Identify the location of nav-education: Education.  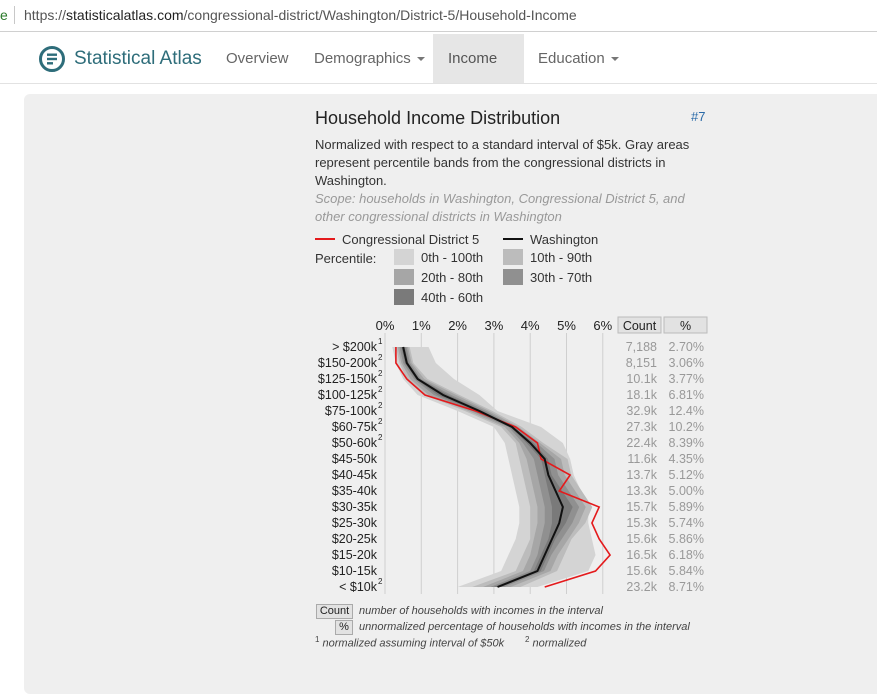
(578, 58).